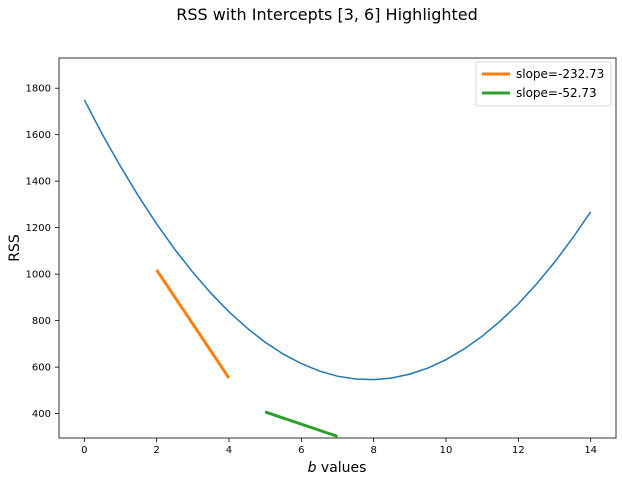  What do you see at coordinates (38, 275) in the screenshot?
I see `y-tick-label: 1000` at bounding box center [38, 275].